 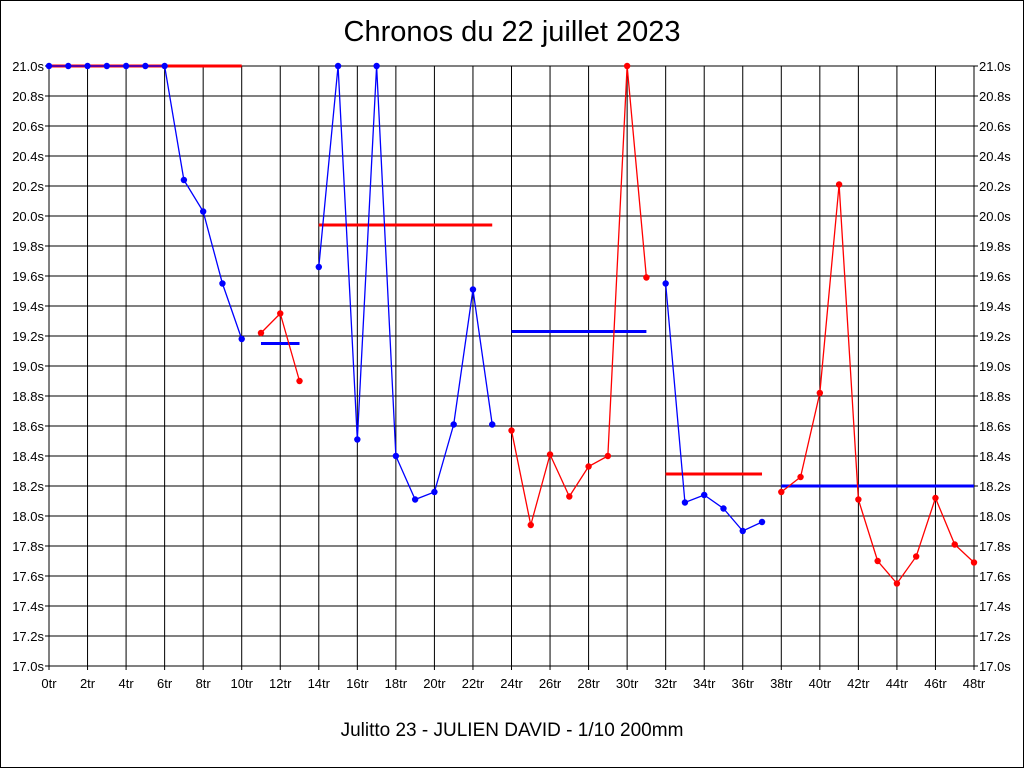 I want to click on x-tick-label: 4tr, so click(x=126, y=683).